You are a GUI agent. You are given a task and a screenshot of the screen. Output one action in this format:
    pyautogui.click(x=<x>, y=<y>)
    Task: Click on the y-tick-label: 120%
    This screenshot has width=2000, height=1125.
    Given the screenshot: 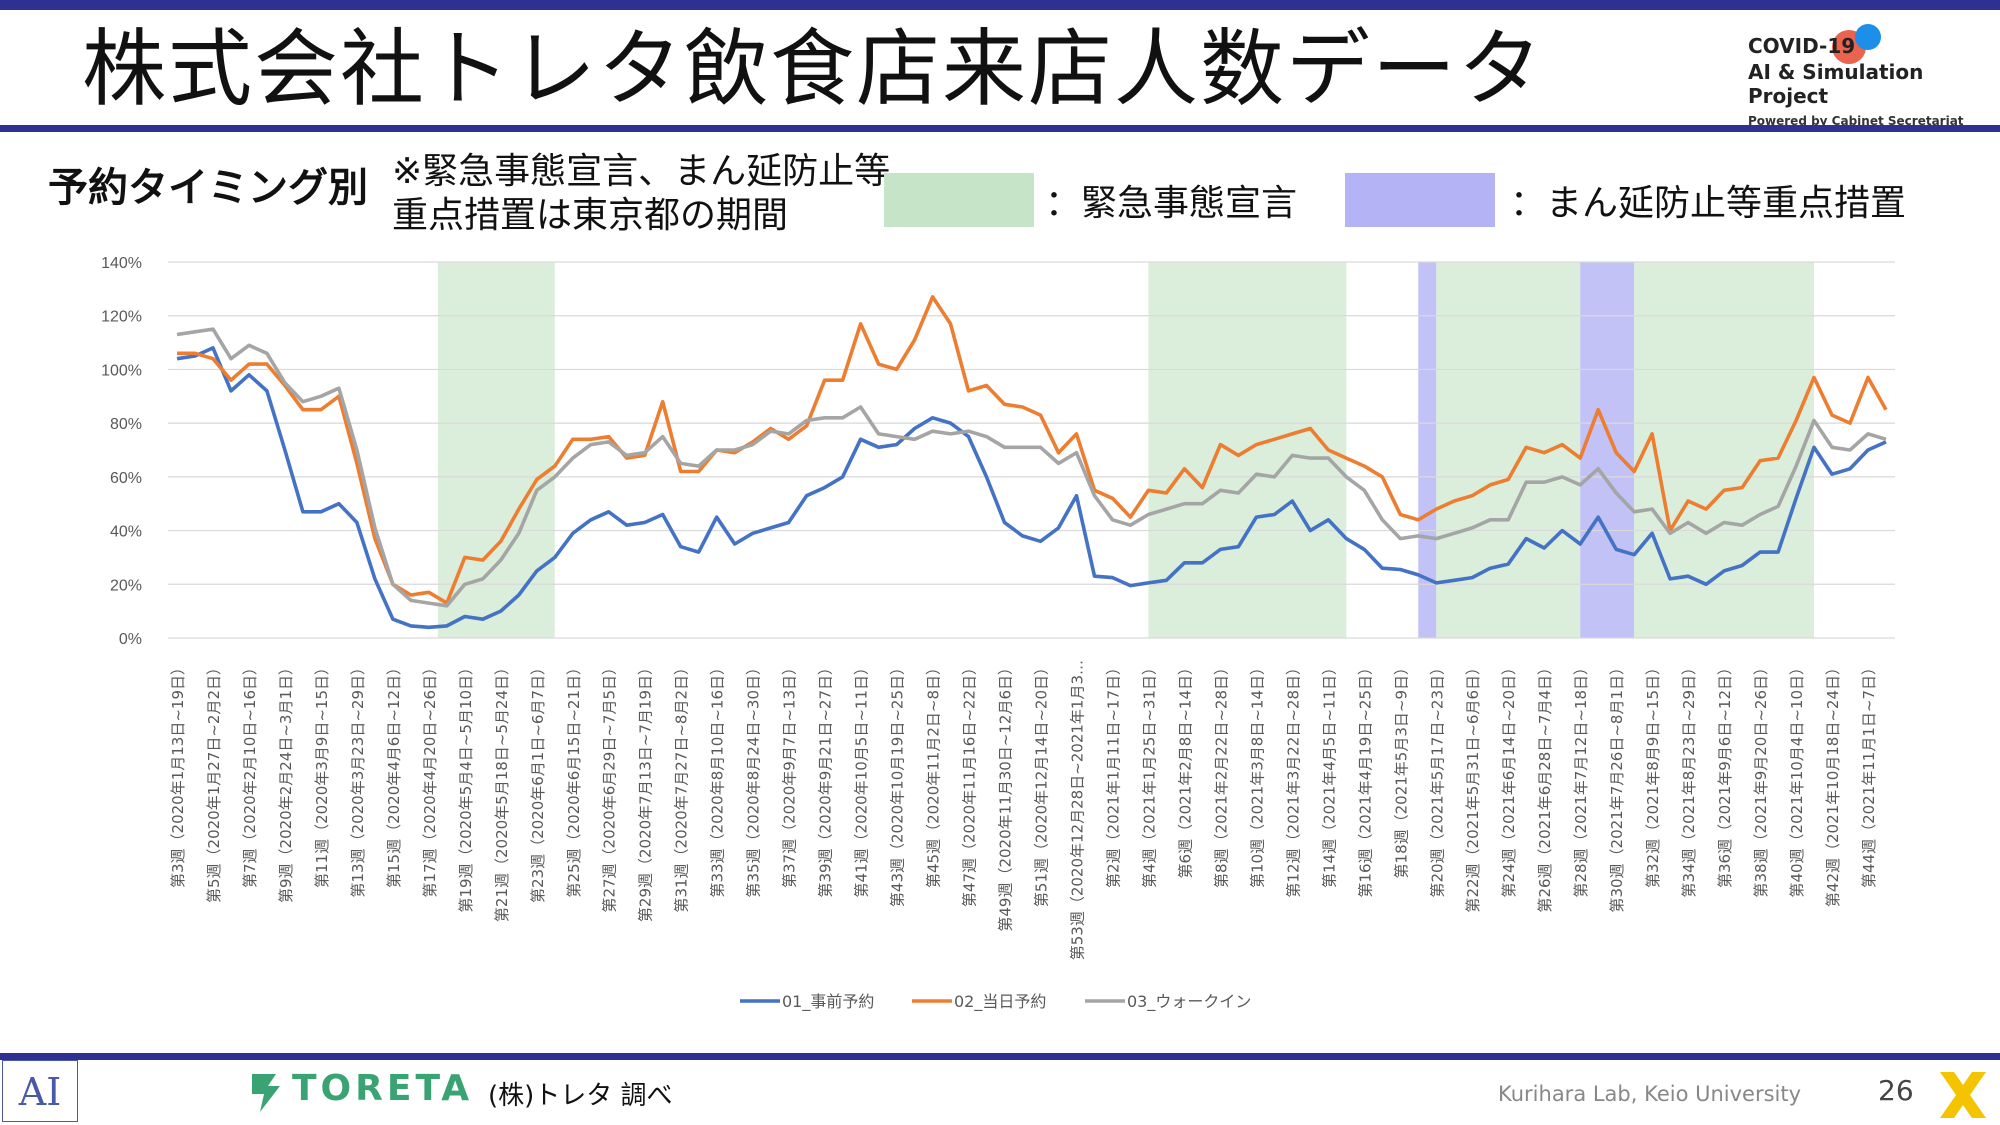 What is the action you would take?
    pyautogui.click(x=121, y=317)
    